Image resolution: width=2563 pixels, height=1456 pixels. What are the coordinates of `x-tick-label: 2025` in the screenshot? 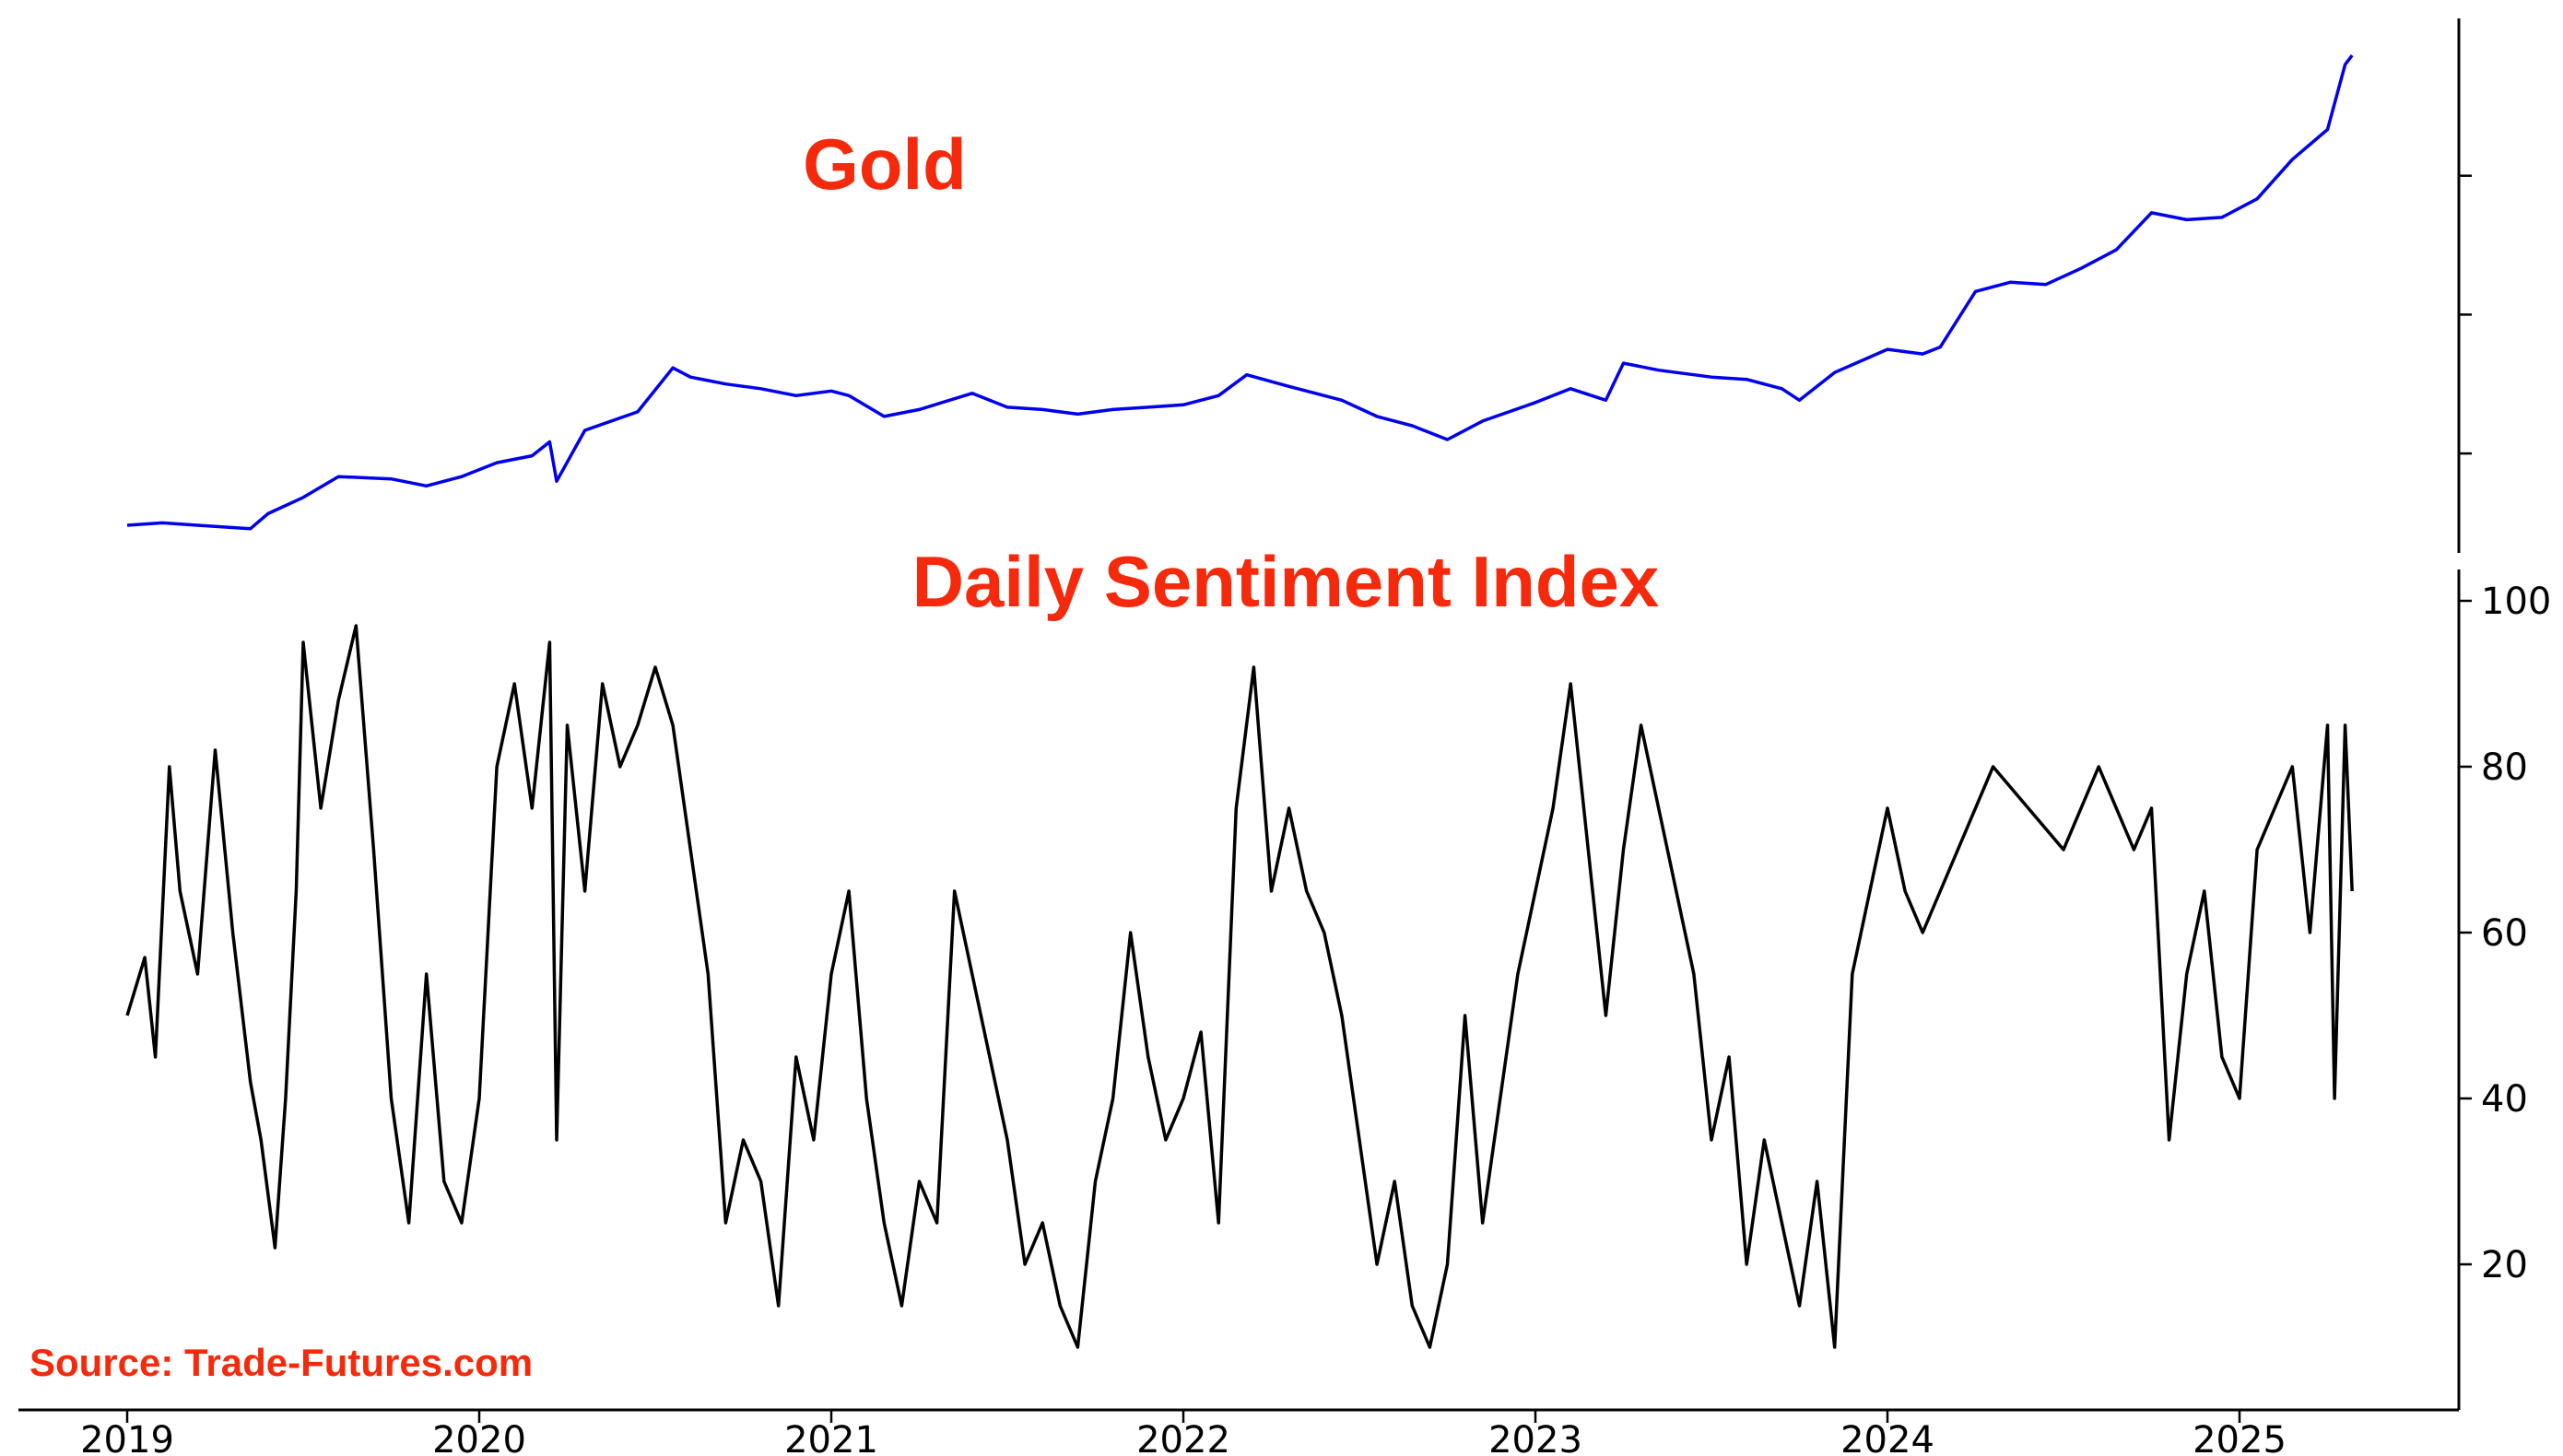 It's located at (2240, 1437).